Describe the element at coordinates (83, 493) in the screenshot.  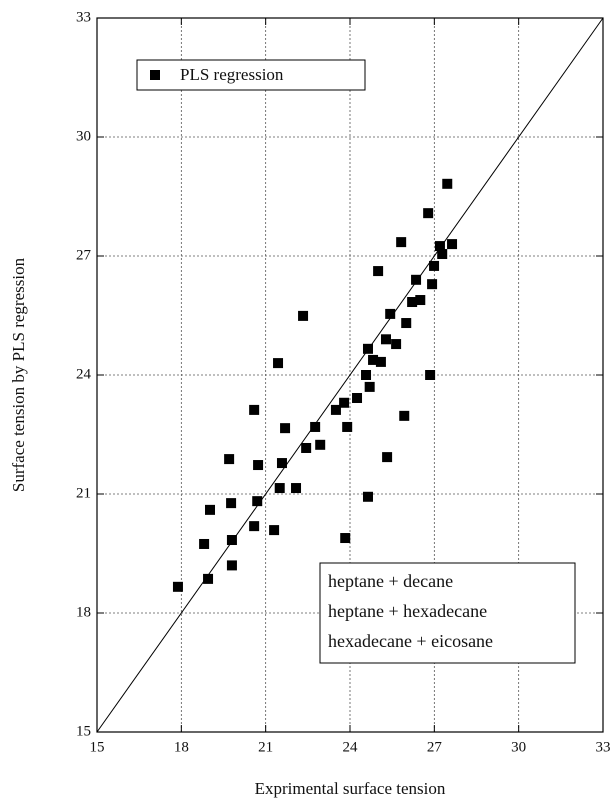
I see `y-tick-label: 21` at that location.